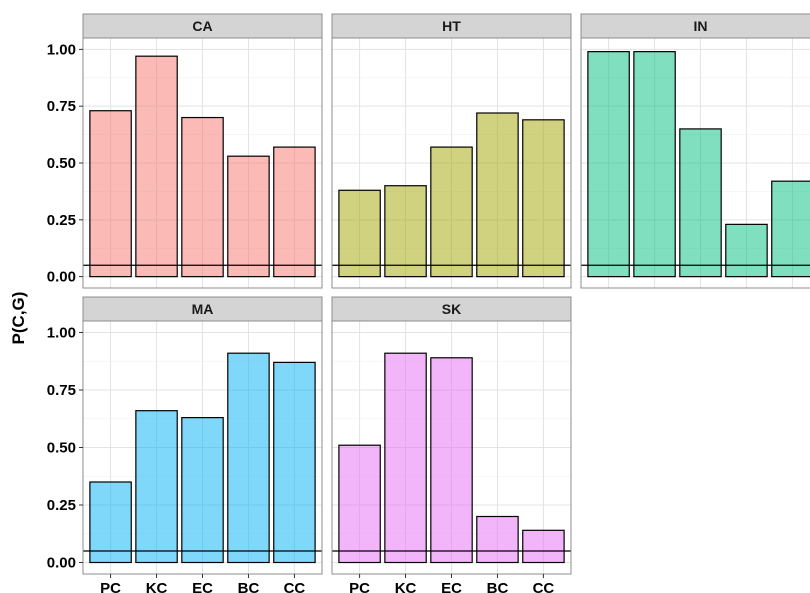 The height and width of the screenshot is (593, 810). What do you see at coordinates (700, 203) in the screenshot?
I see `bar-in-ec` at bounding box center [700, 203].